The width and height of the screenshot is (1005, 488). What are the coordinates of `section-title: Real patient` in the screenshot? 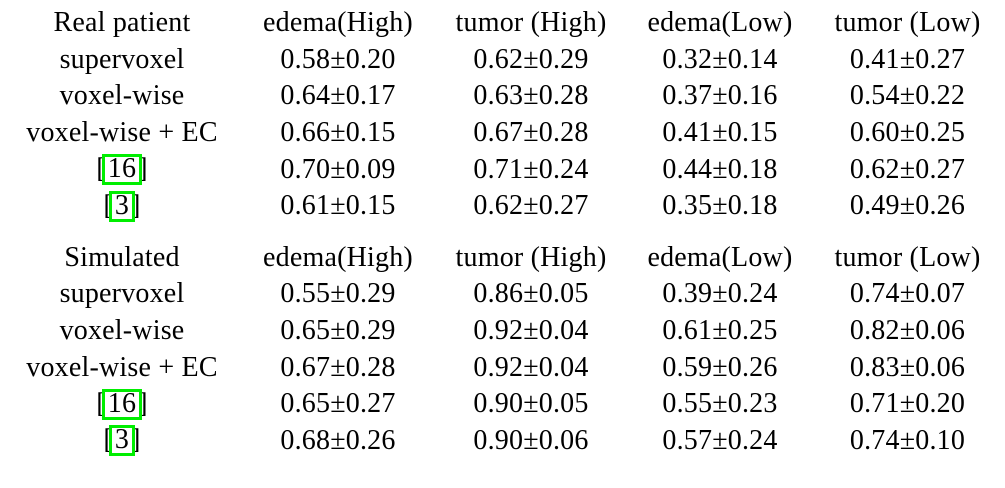 It's located at (122, 23).